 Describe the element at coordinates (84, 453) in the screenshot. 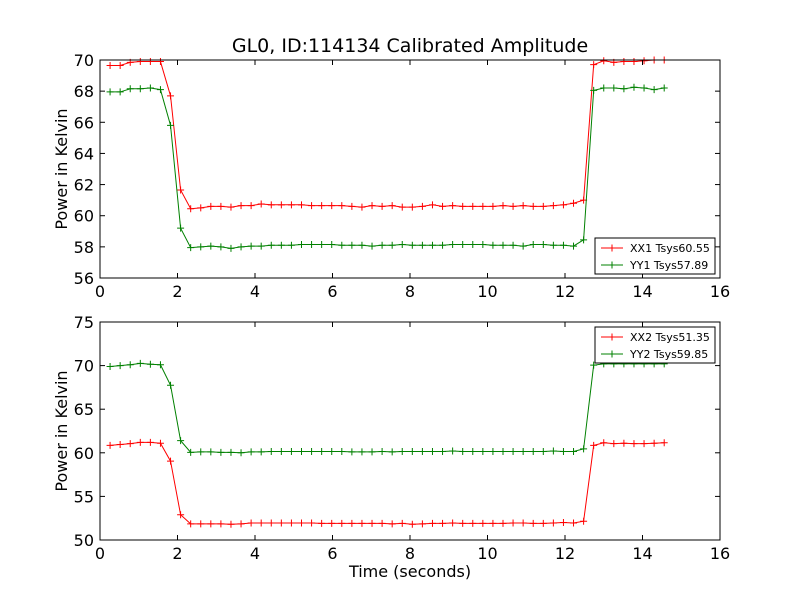

I see `y-tick-label: 60` at that location.